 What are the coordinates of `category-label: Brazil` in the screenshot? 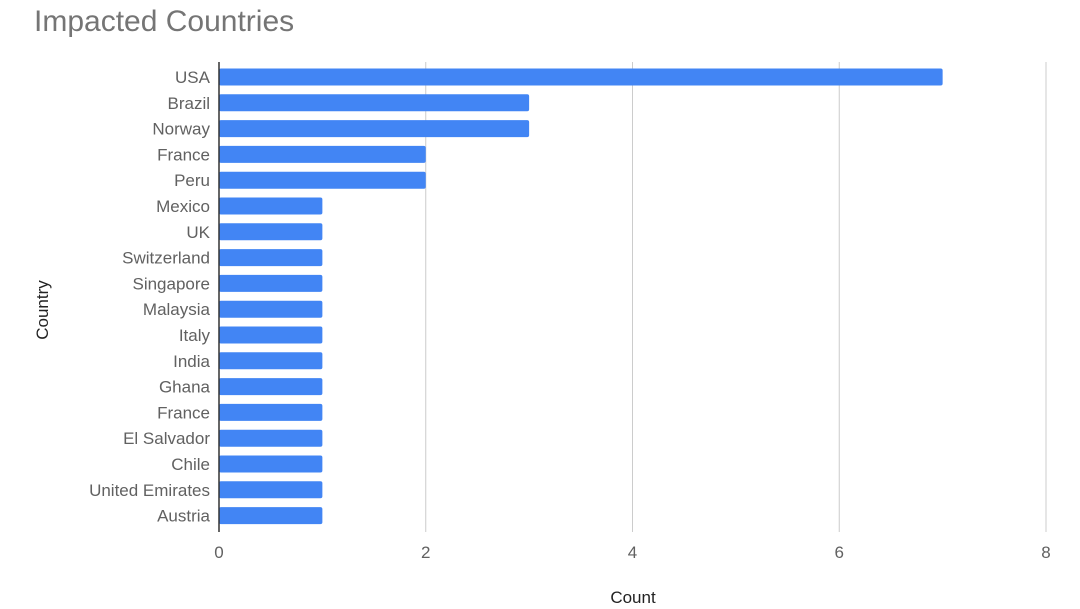 It's located at (188, 103).